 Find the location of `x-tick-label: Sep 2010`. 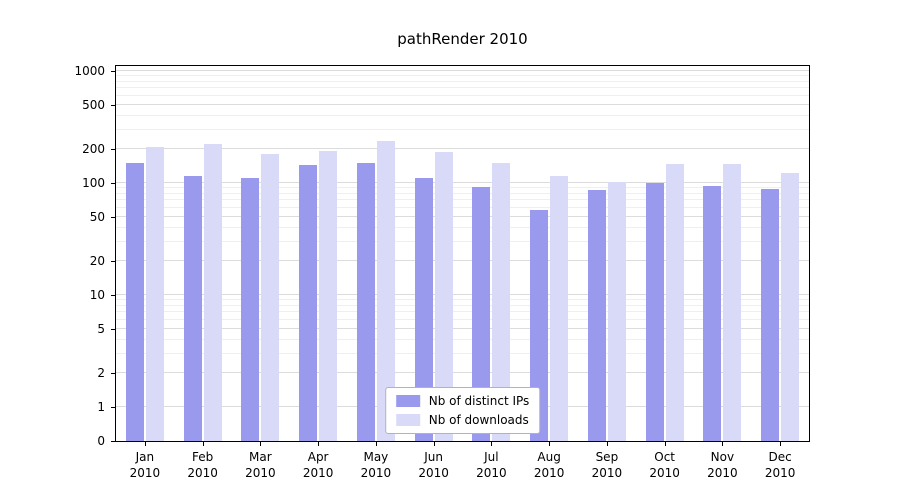

x-tick-label: Sep 2010 is located at coordinates (607, 465).